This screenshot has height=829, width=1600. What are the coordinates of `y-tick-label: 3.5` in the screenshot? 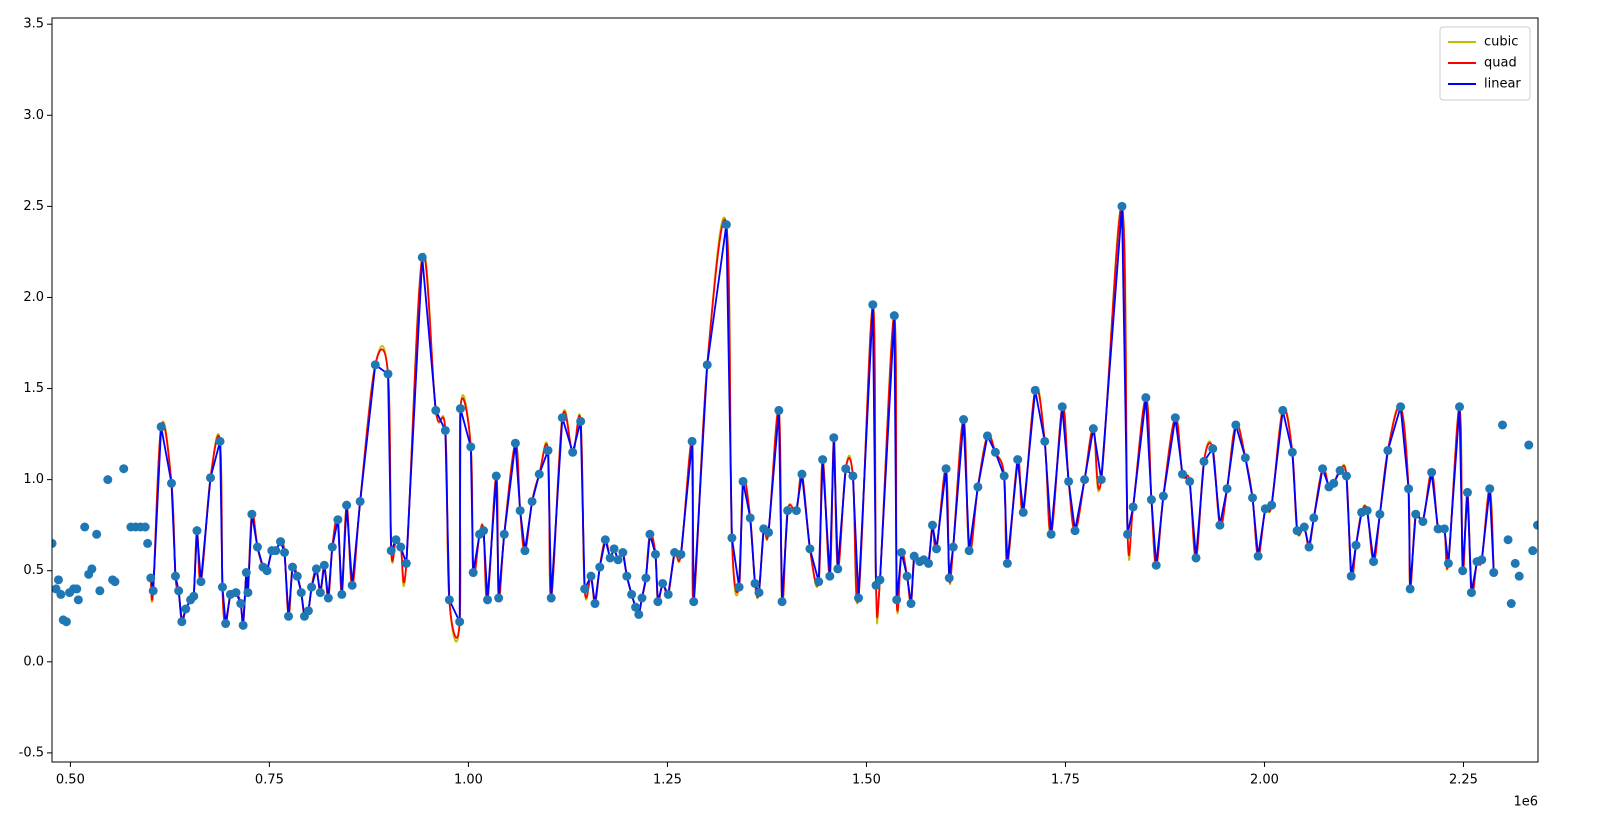 It's located at (33, 24).